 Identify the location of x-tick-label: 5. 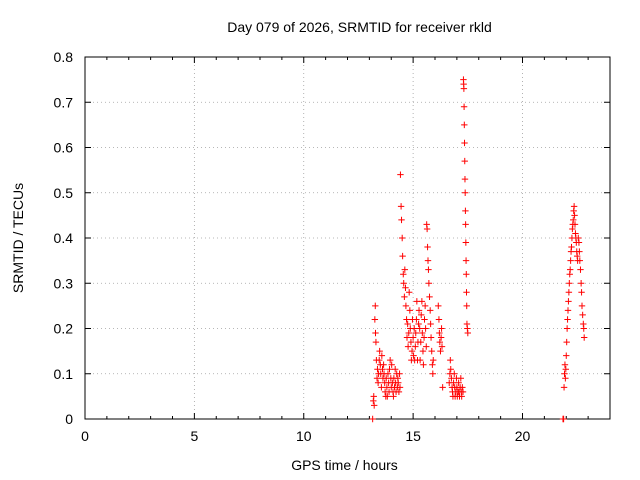
(194, 436).